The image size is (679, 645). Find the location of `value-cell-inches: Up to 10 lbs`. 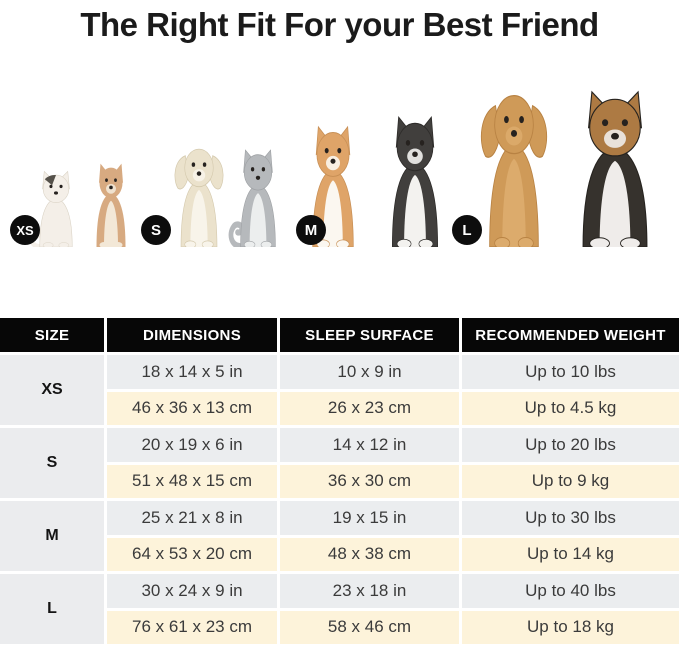

value-cell-inches: Up to 10 lbs is located at coordinates (570, 372).